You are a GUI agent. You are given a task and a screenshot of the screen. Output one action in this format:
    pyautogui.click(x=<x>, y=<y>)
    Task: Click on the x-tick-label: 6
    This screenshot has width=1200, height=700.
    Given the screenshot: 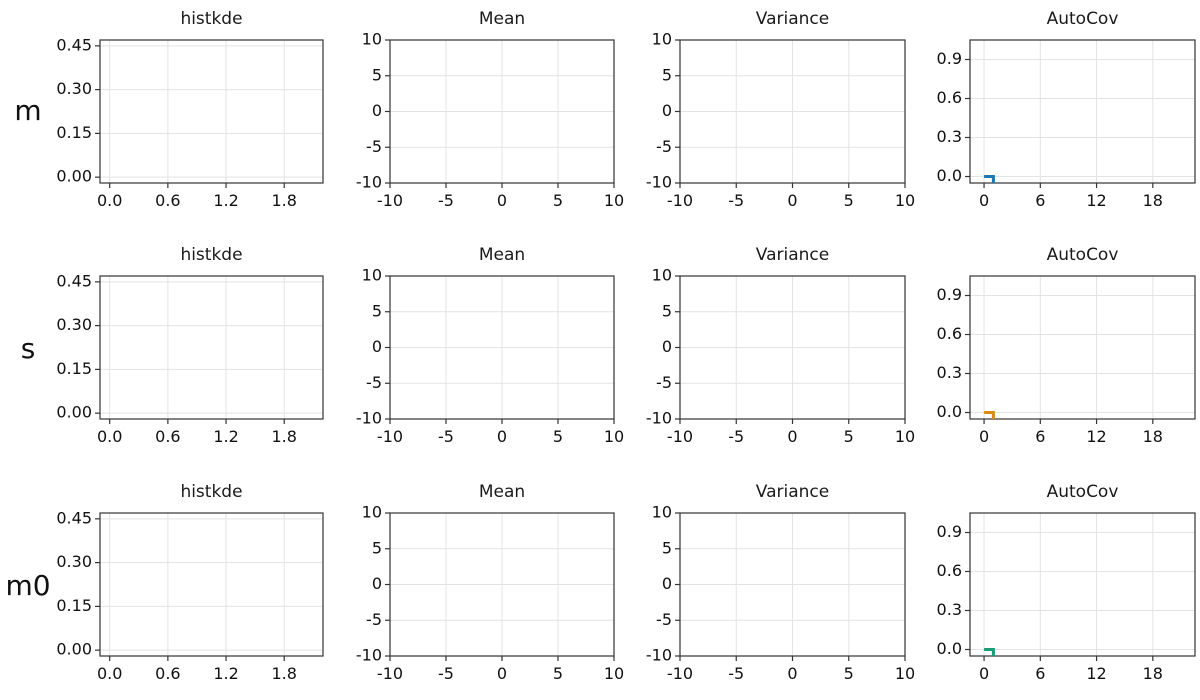 What is the action you would take?
    pyautogui.click(x=1040, y=436)
    